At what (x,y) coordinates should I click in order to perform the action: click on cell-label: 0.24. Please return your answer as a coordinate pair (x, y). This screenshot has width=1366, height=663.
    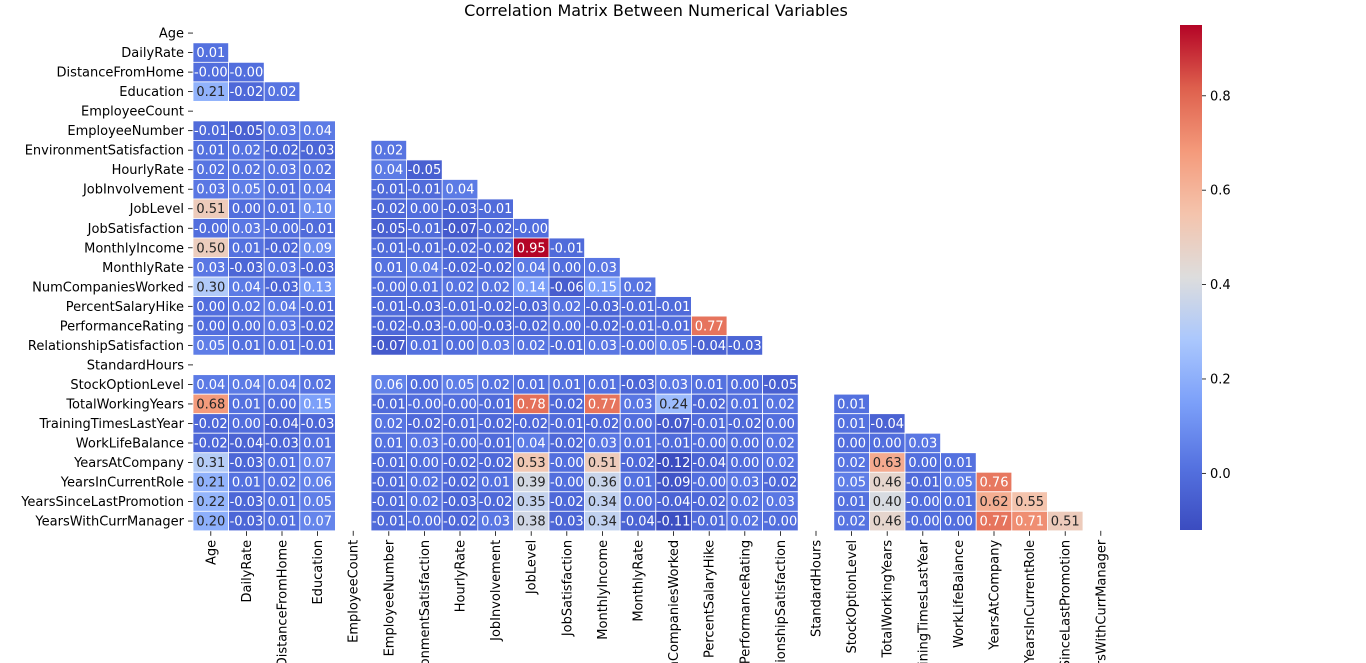
    Looking at the image, I should click on (673, 404).